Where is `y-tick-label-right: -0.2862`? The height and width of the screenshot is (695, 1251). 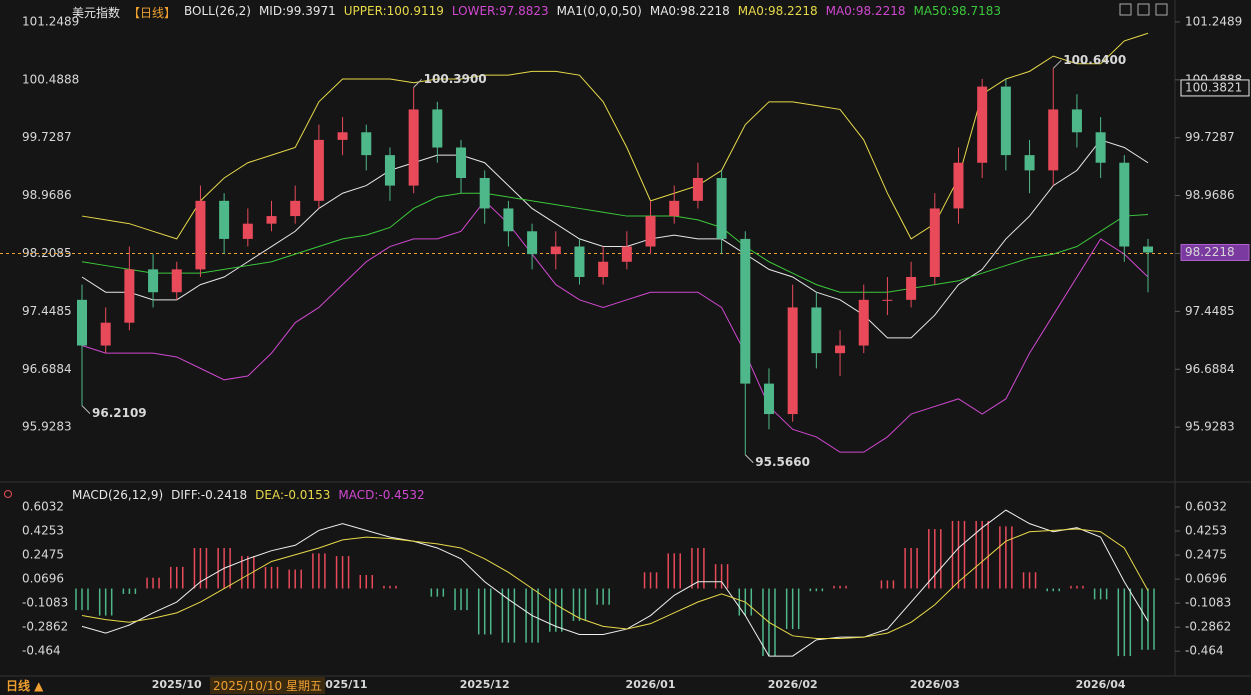 y-tick-label-right: -0.2862 is located at coordinates (1208, 627).